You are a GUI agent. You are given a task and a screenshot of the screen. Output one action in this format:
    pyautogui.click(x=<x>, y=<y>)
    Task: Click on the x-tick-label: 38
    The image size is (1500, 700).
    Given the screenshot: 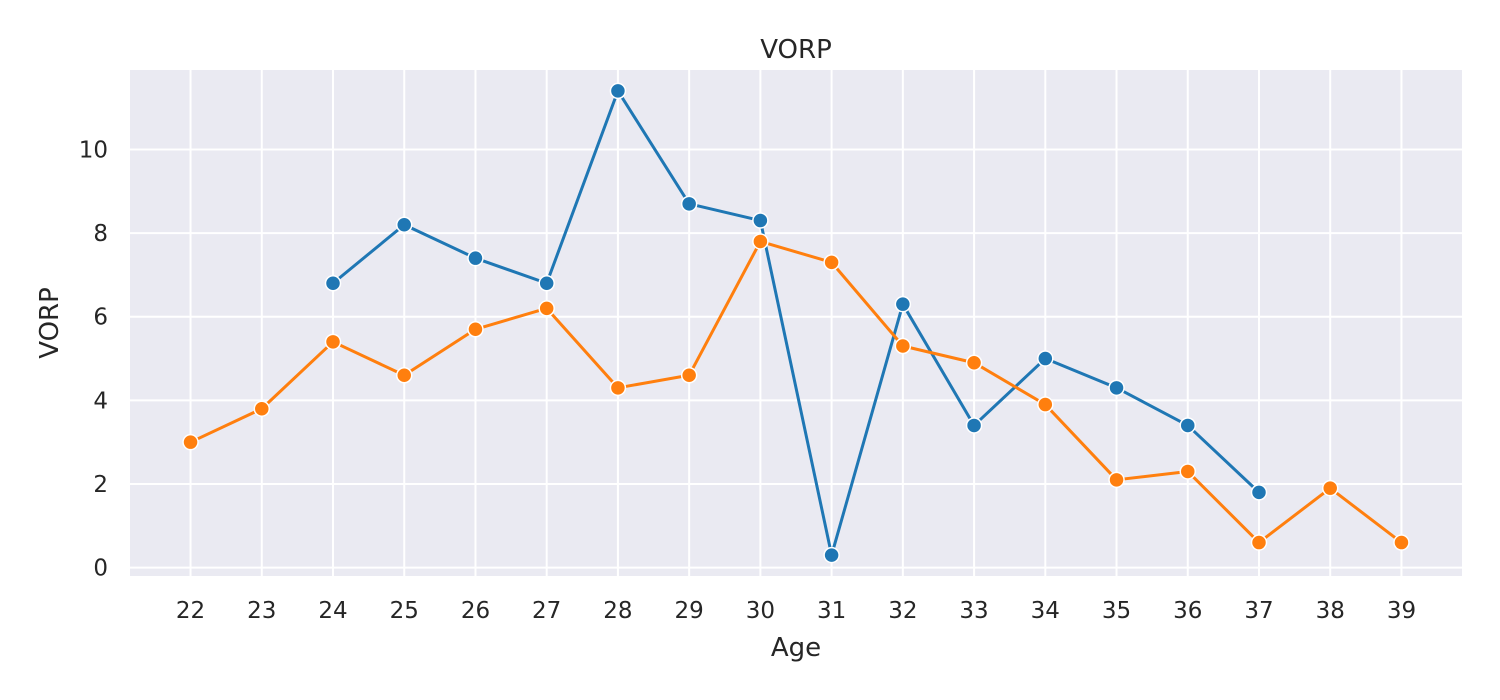 What is the action you would take?
    pyautogui.click(x=1330, y=611)
    